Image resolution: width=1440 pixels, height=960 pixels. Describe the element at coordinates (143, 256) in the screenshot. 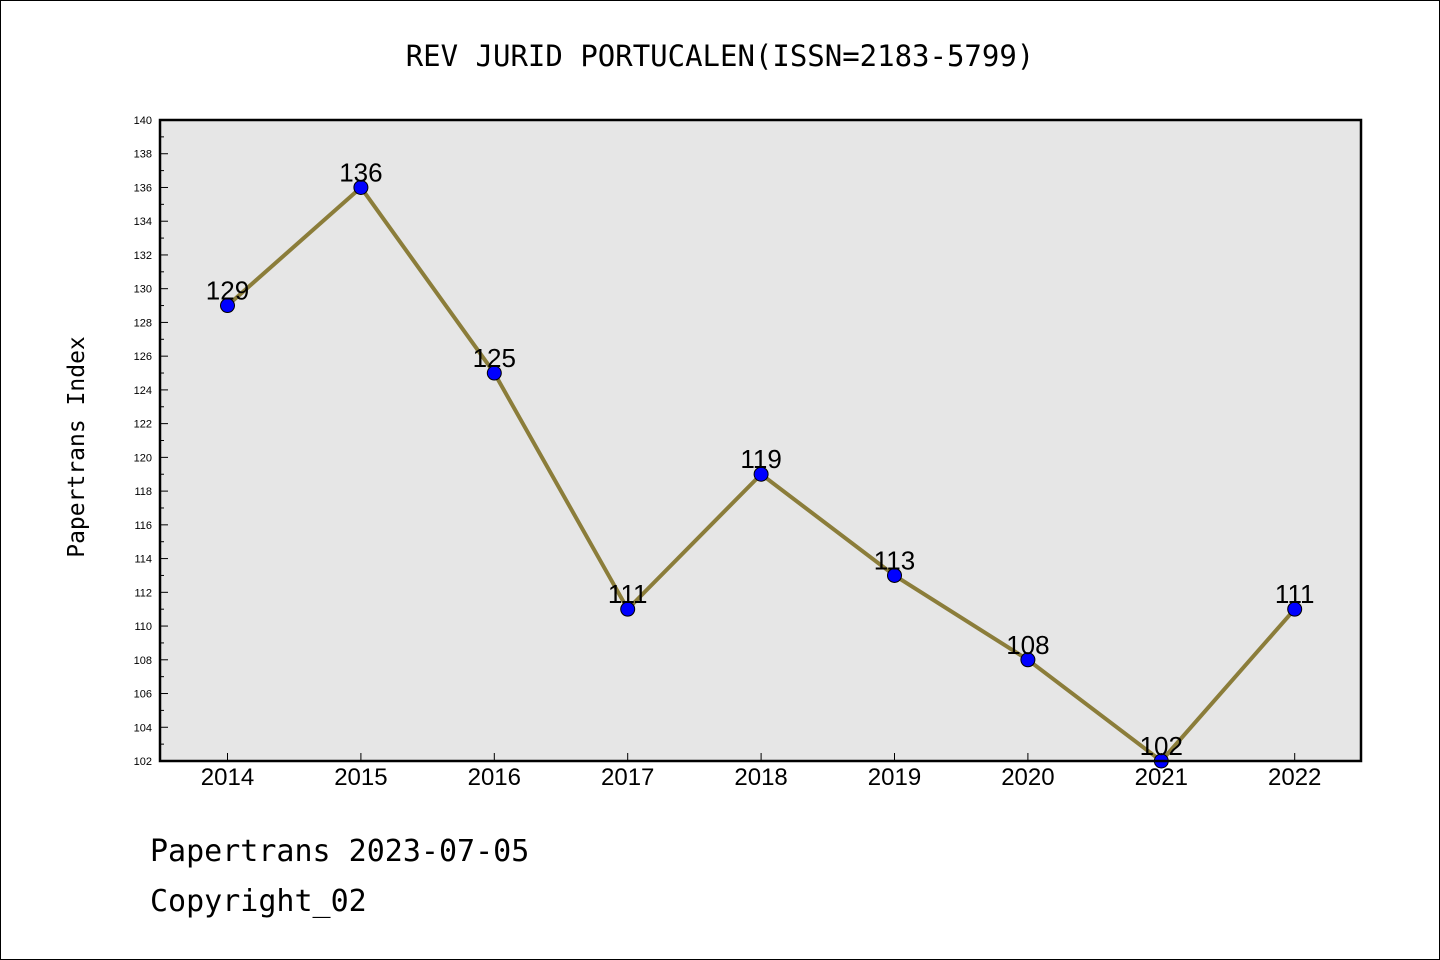

I see `y-tick-label: 132` at that location.